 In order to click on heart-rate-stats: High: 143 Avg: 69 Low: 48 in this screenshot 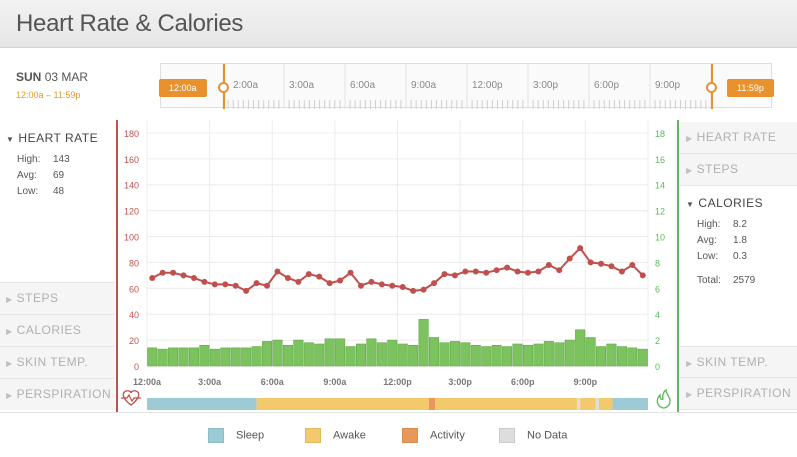, I will do `click(43, 178)`.